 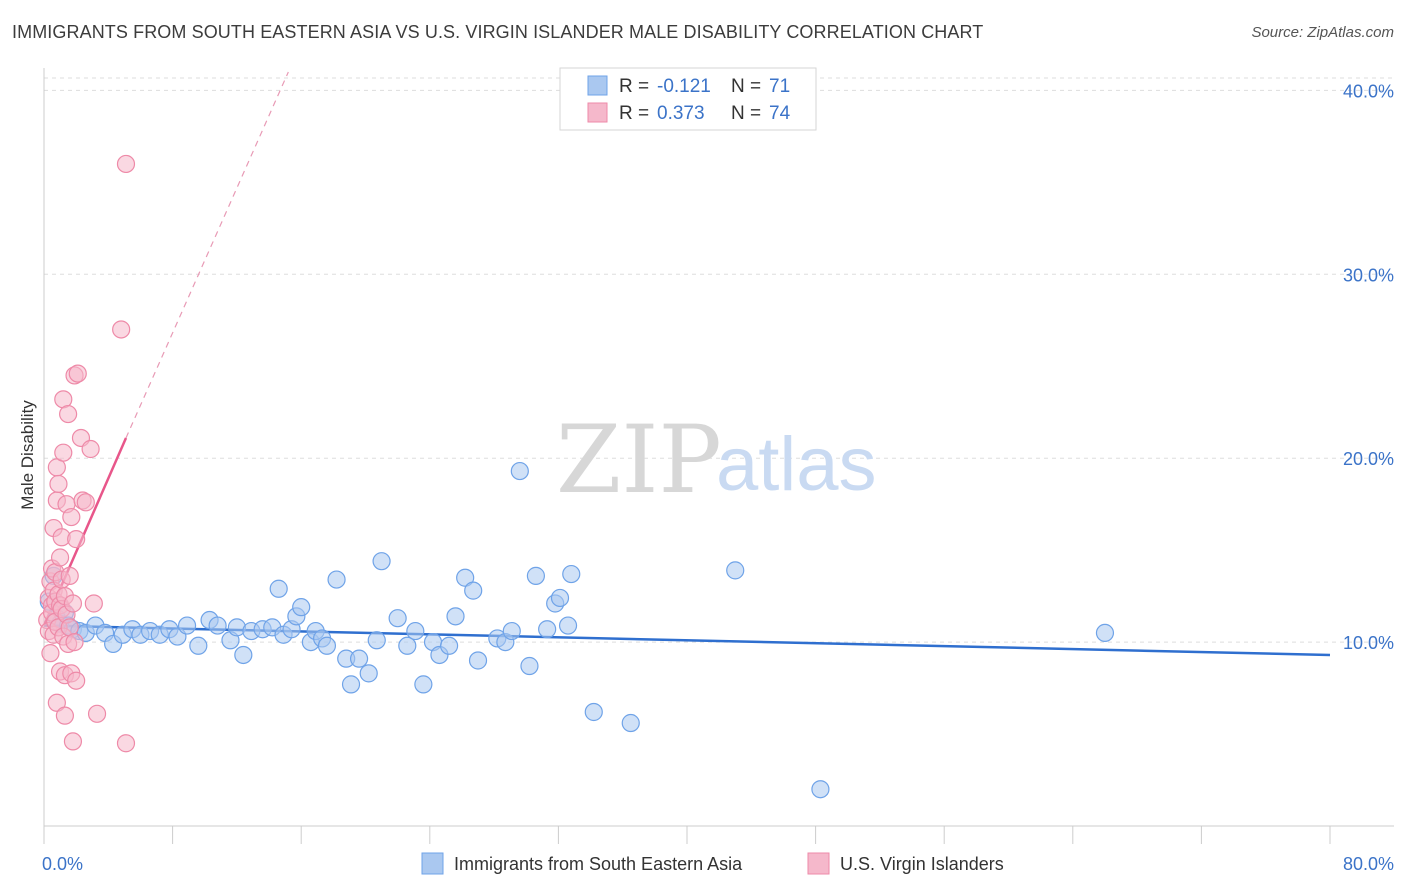 I want to click on legend-swatch-pink, so click(x=597, y=112).